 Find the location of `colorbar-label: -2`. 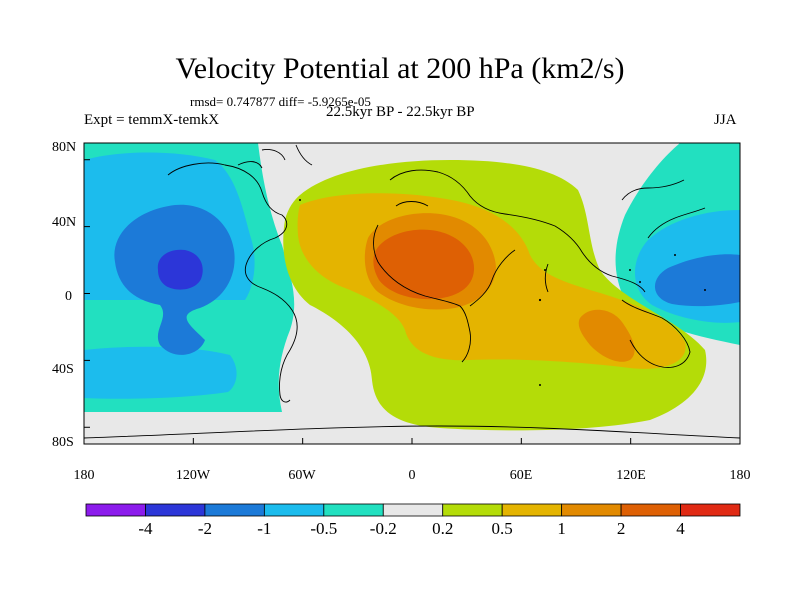

colorbar-label: -2 is located at coordinates (204, 528).